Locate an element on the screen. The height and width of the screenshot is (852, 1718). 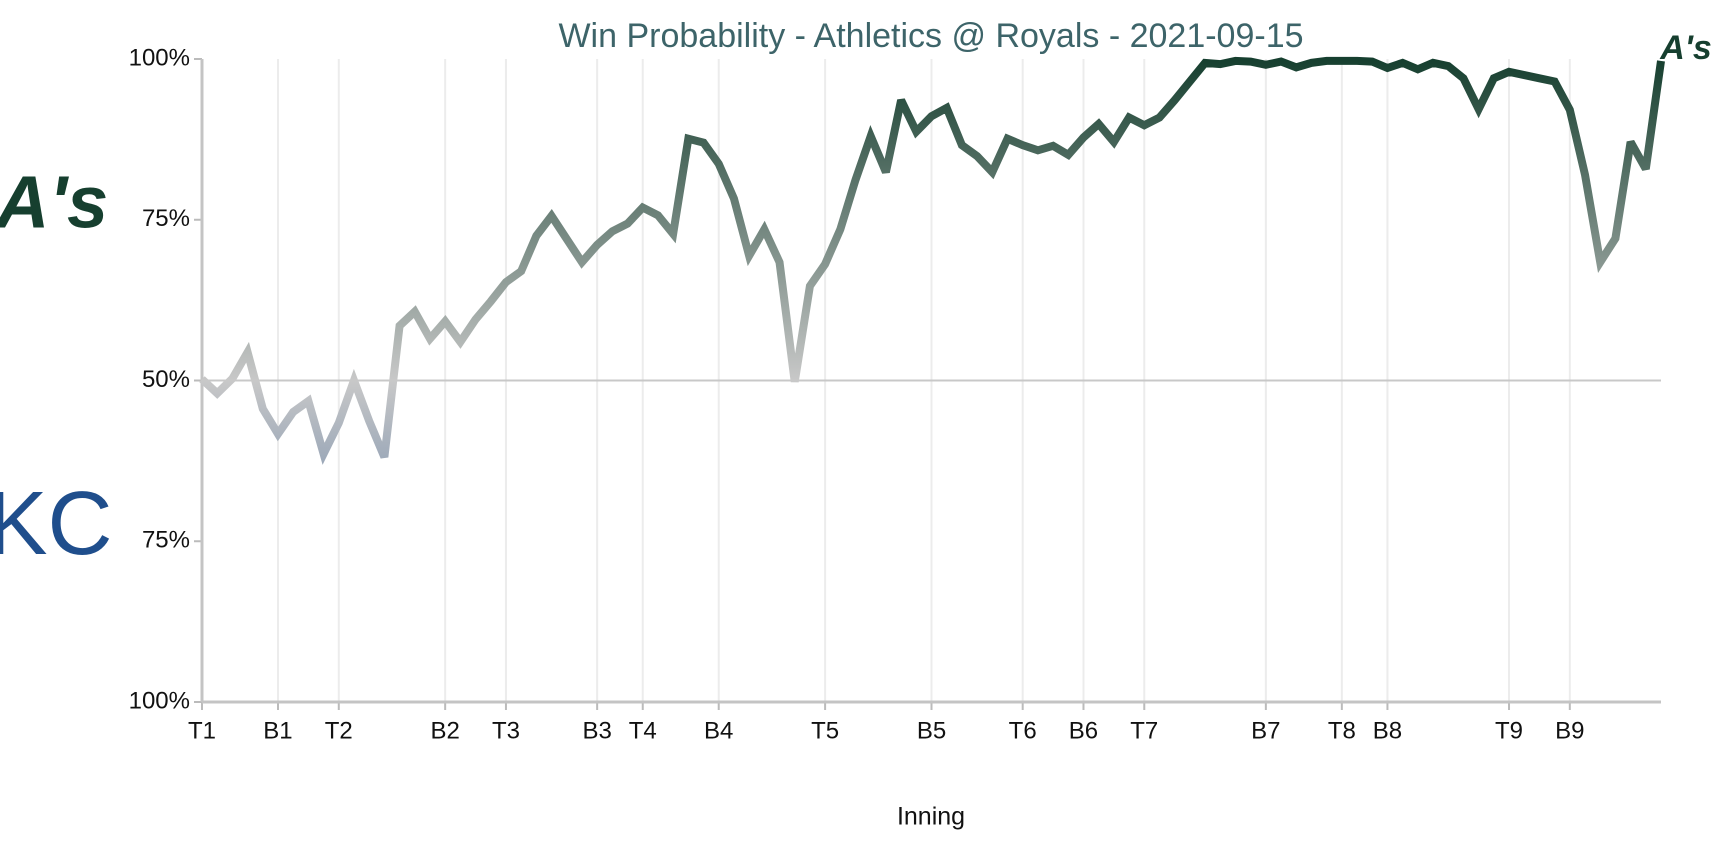
x-tick-label: B3 is located at coordinates (596, 730).